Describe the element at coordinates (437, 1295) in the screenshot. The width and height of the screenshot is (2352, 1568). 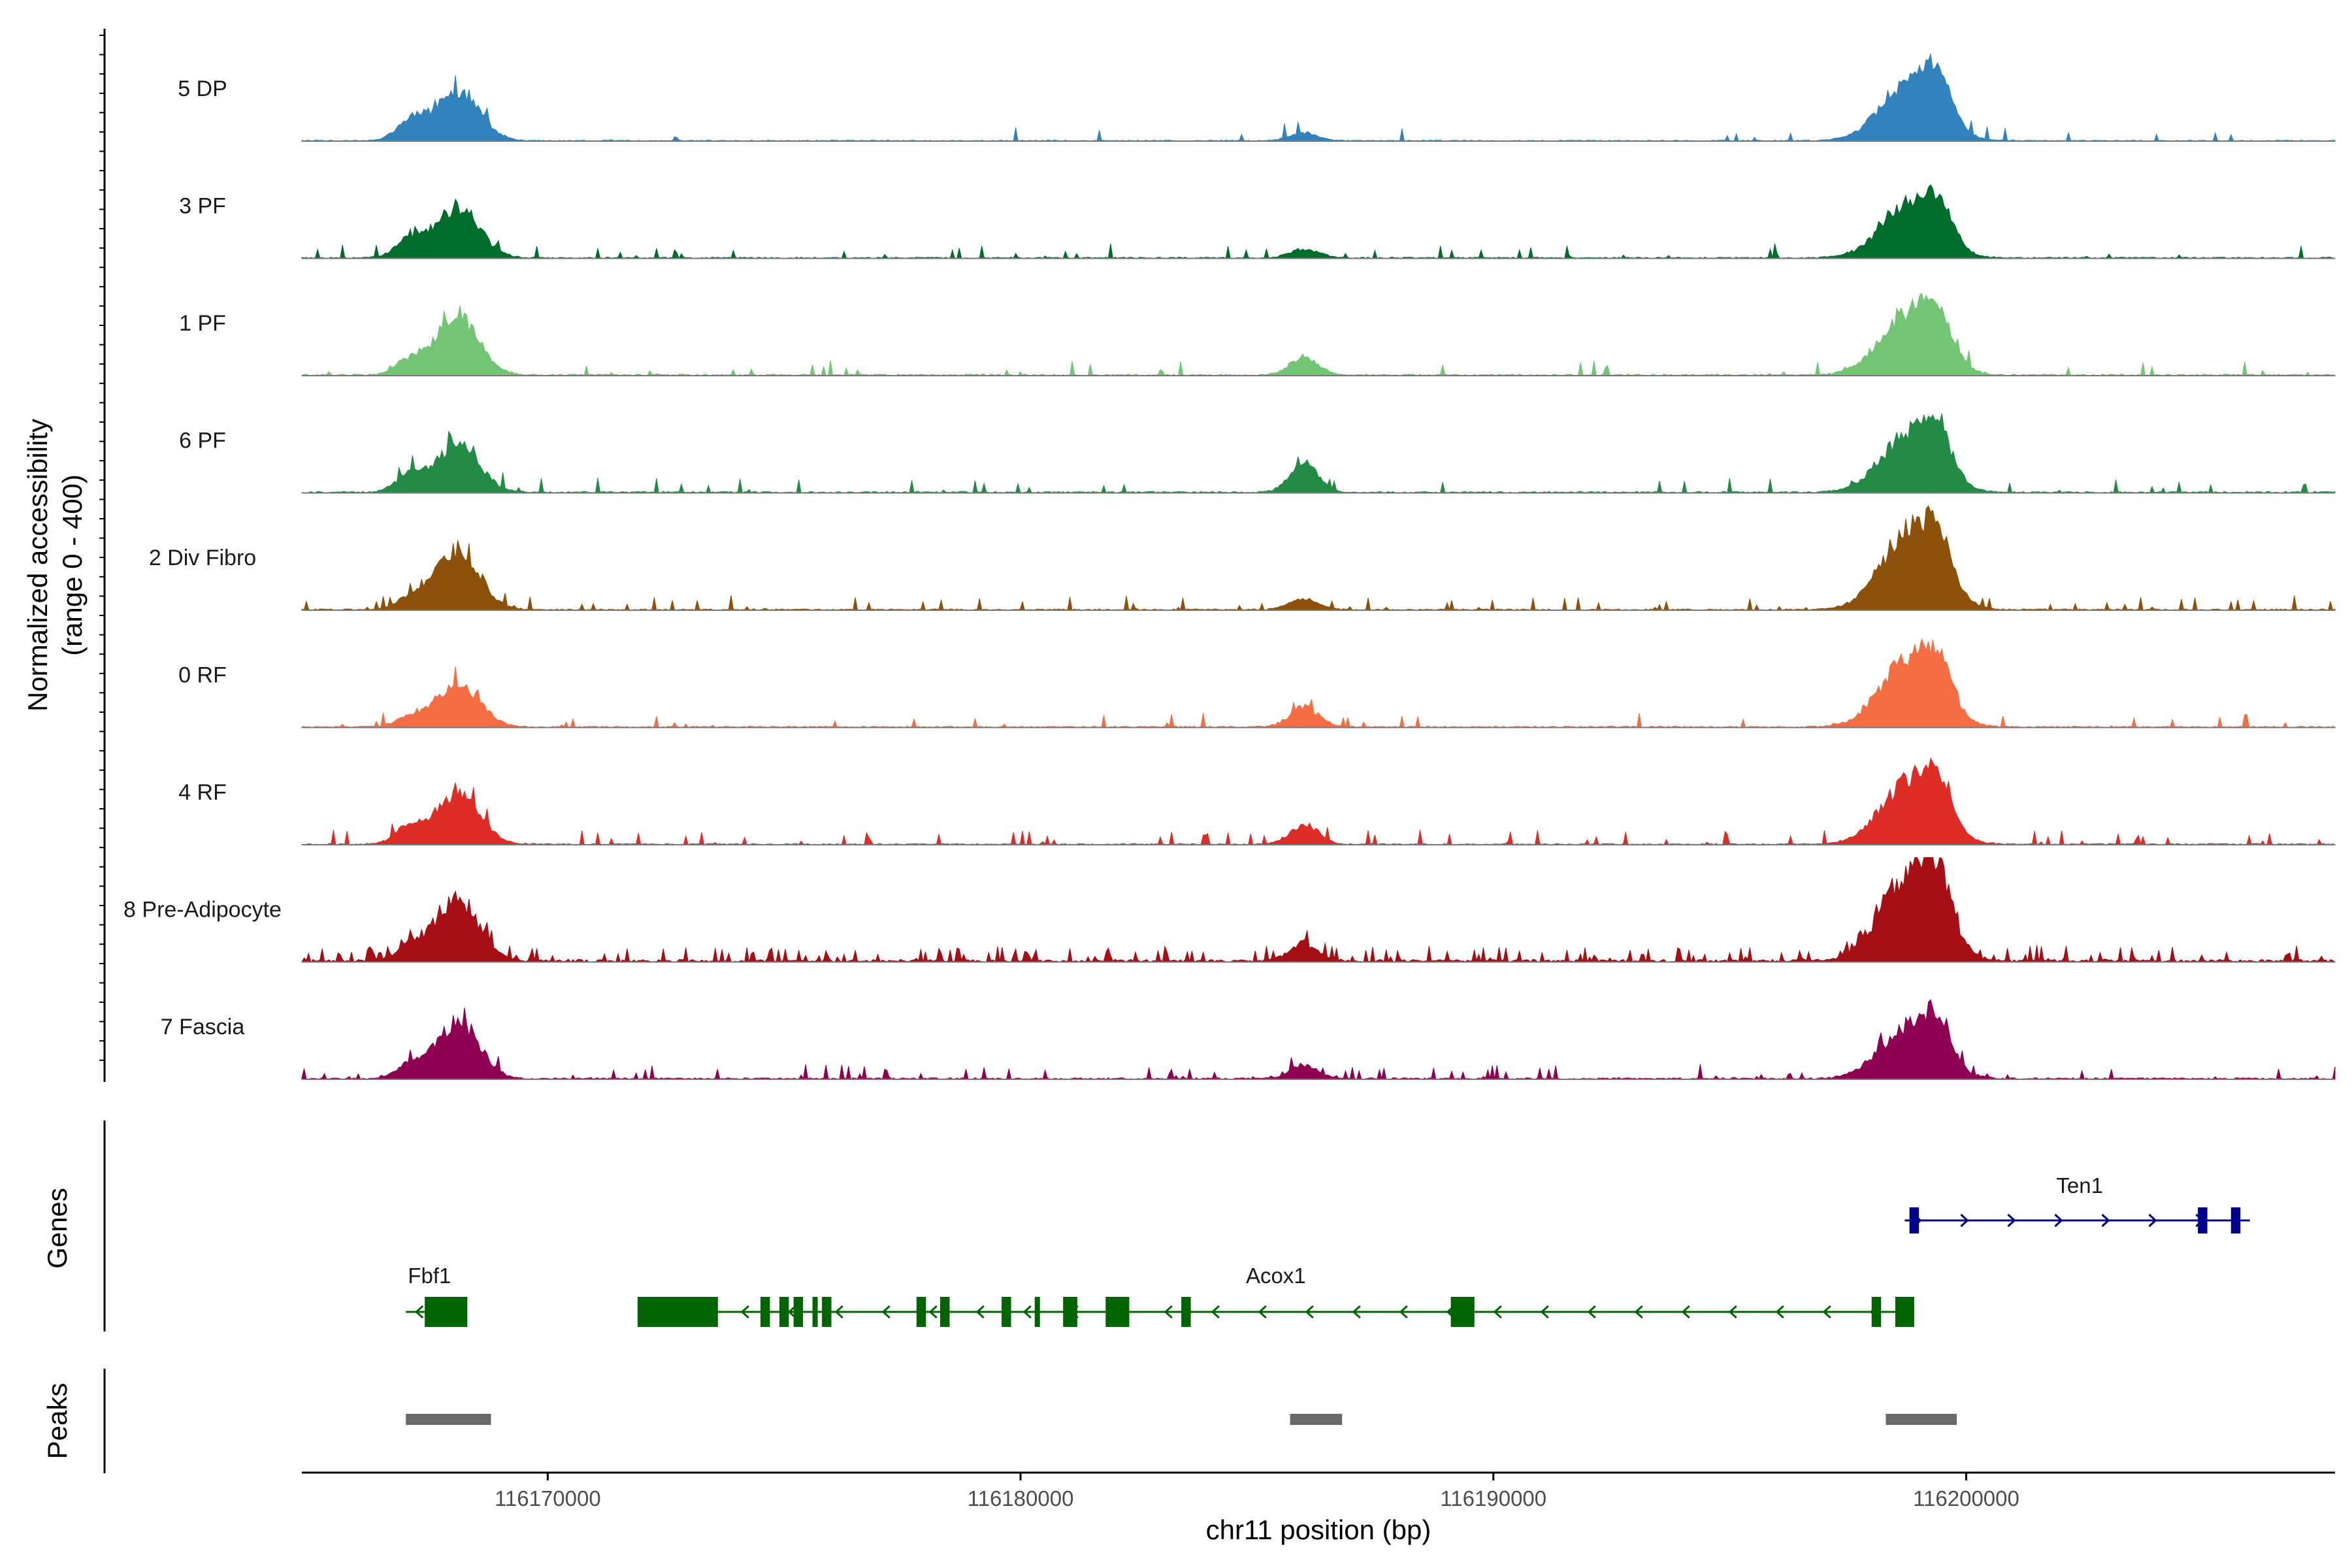
I see `gene-fbf1: Fbf1` at that location.